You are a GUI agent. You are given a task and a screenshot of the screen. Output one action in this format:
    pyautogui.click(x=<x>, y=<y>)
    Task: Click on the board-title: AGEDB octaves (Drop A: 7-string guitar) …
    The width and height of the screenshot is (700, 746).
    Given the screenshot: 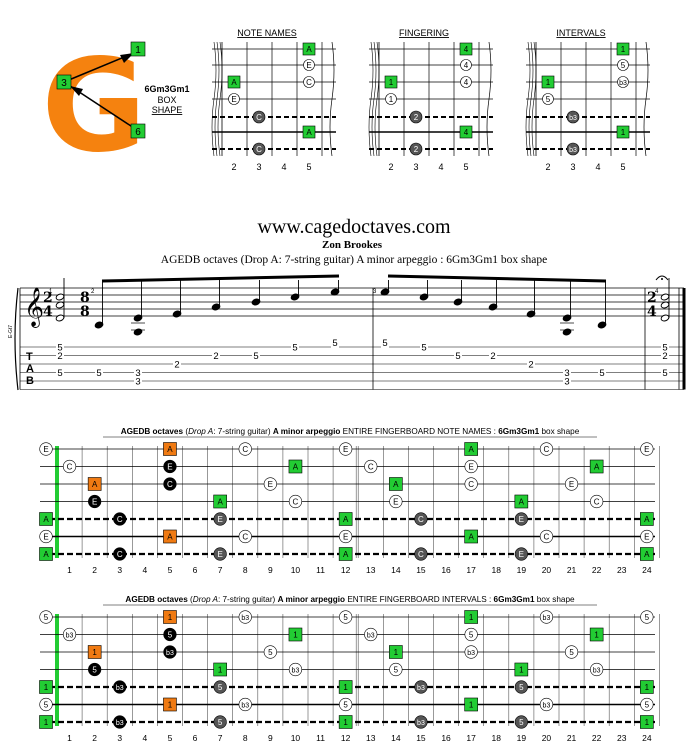 What is the action you would take?
    pyautogui.click(x=350, y=431)
    